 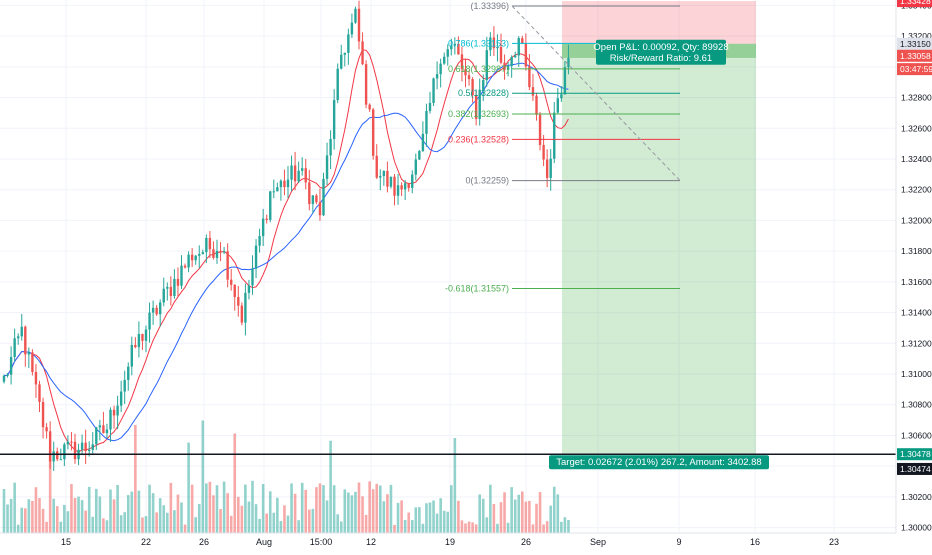 What do you see at coordinates (596, 93) in the screenshot?
I see `fib-trend-line` at bounding box center [596, 93].